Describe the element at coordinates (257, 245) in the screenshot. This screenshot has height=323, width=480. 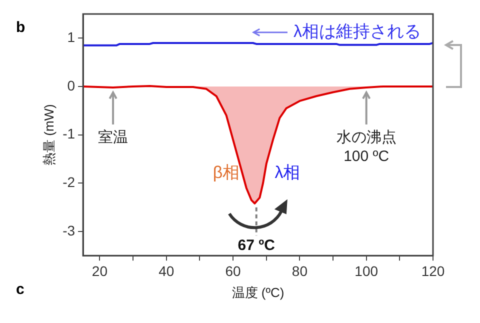
I see `ref-line-label: 67 ºC` at that location.